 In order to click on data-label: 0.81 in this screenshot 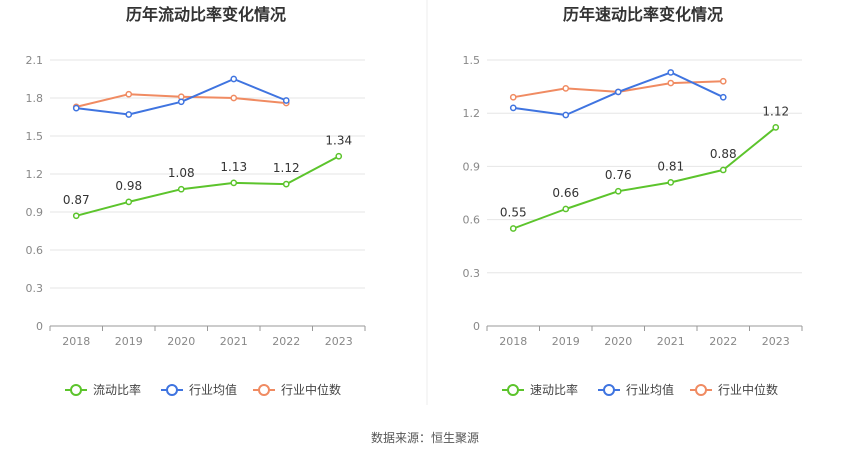, I will do `click(670, 166)`.